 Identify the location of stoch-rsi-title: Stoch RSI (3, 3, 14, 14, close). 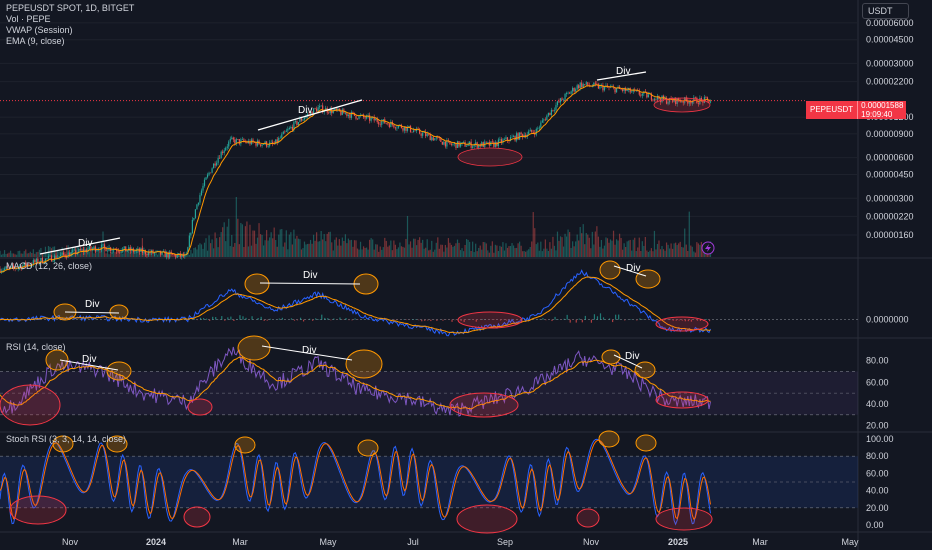
(66, 439).